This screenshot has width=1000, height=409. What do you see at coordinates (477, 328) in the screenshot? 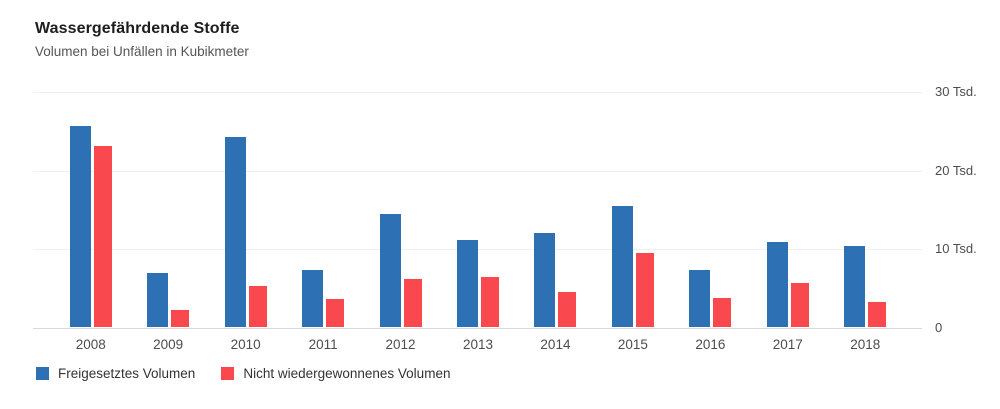
I see `x-axis-baseline` at bounding box center [477, 328].